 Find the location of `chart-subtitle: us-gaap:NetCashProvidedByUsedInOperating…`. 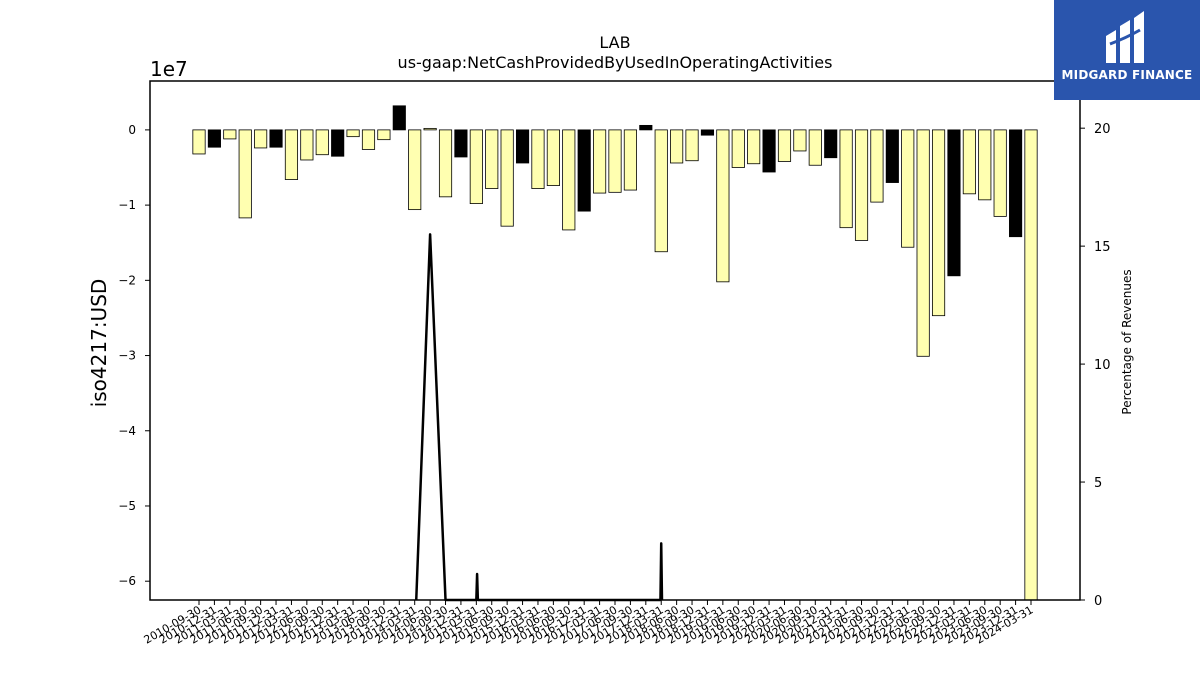

chart-subtitle: us-gaap:NetCashProvidedByUsedInOperating… is located at coordinates (615, 62).